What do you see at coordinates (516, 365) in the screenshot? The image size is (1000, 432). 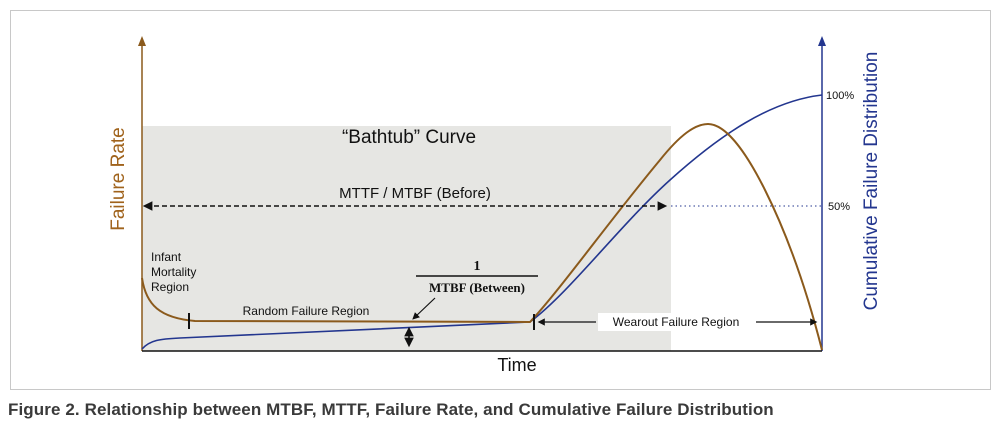 I see `x-axis-label: Time` at bounding box center [516, 365].